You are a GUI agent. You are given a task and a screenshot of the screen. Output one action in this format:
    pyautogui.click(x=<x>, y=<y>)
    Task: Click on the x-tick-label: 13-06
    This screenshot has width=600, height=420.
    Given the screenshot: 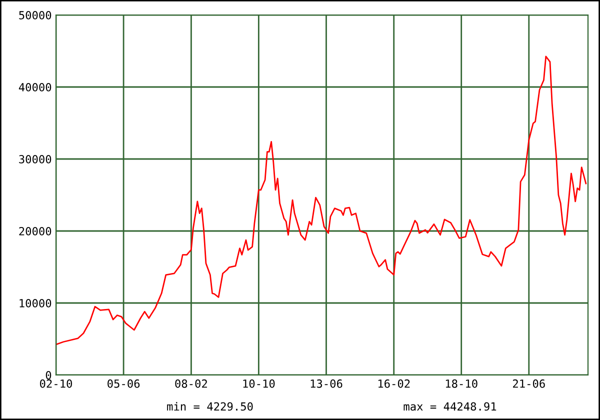 What is the action you would take?
    pyautogui.click(x=326, y=383)
    